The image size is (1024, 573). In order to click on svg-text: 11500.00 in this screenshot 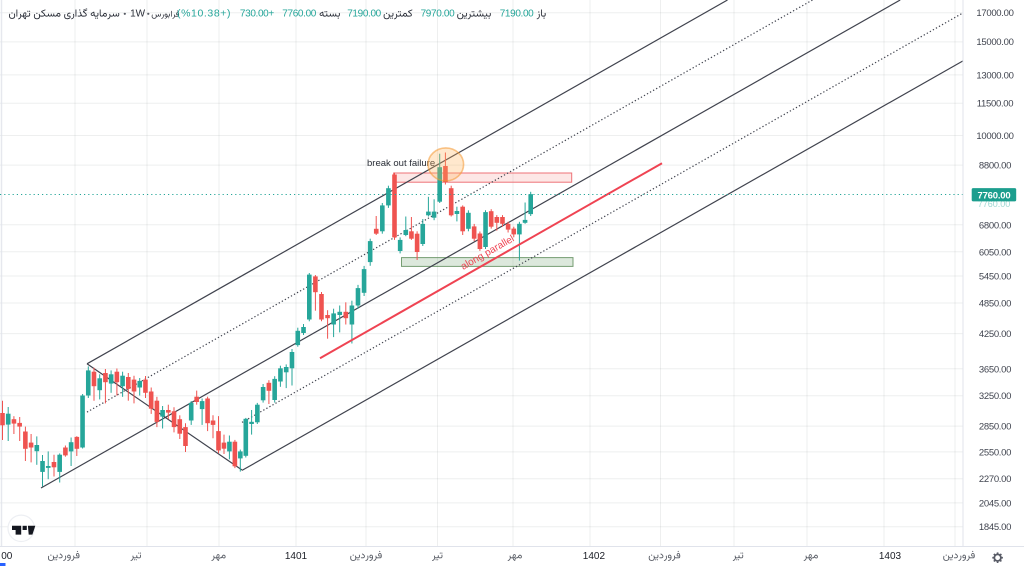, I will do `click(995, 104)`.